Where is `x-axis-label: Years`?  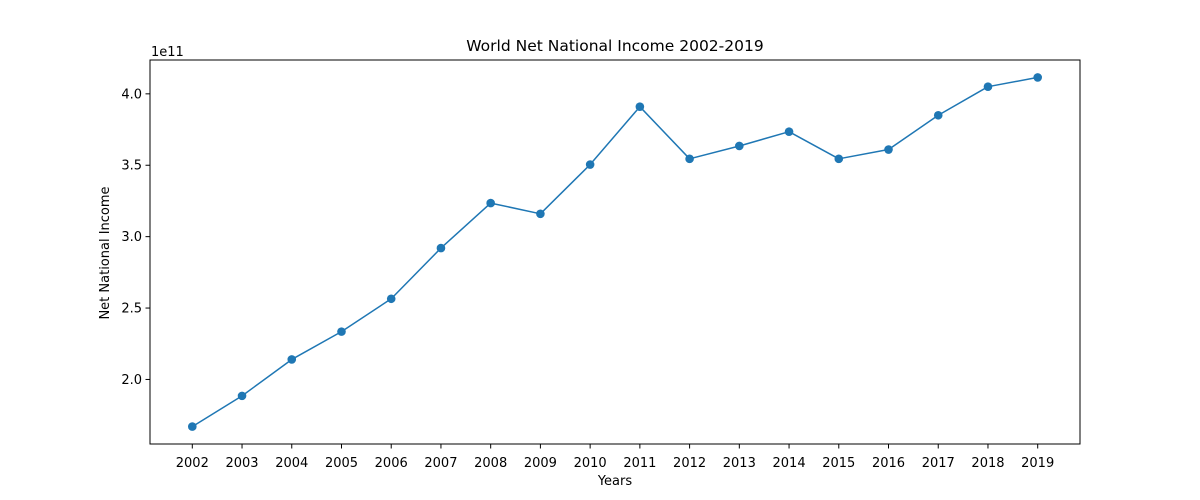
x-axis-label: Years is located at coordinates (615, 481).